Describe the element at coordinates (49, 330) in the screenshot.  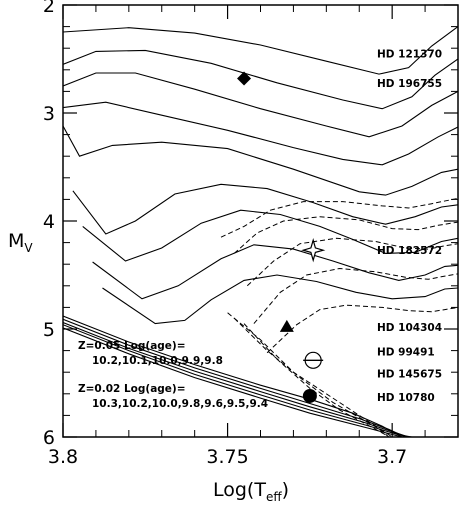
I see `y-tick-label-3: 5` at that location.